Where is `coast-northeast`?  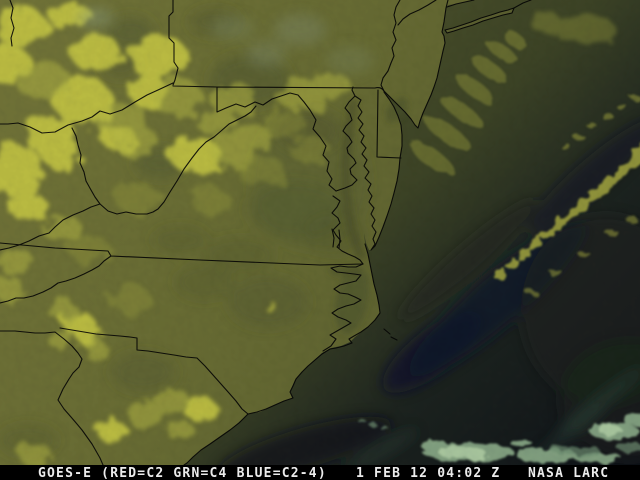 coast-northeast is located at coordinates (456, 64).